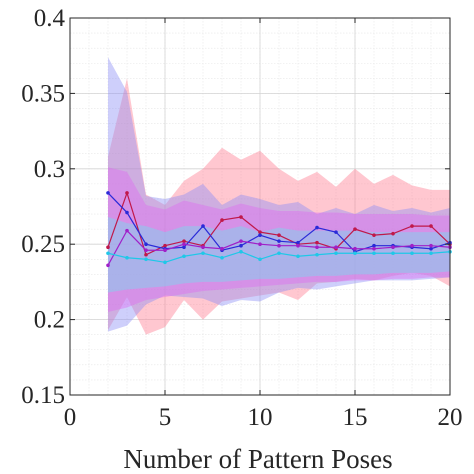 Image resolution: width=474 pixels, height=474 pixels. I want to click on series-markers, so click(279, 229).